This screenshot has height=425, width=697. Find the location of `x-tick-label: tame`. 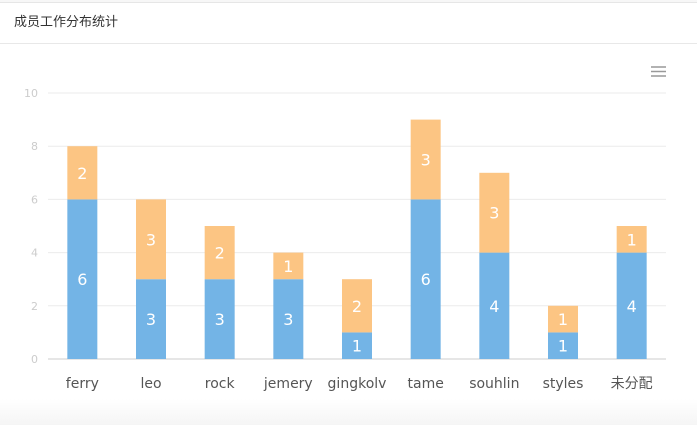

x-tick-label: tame is located at coordinates (426, 384).